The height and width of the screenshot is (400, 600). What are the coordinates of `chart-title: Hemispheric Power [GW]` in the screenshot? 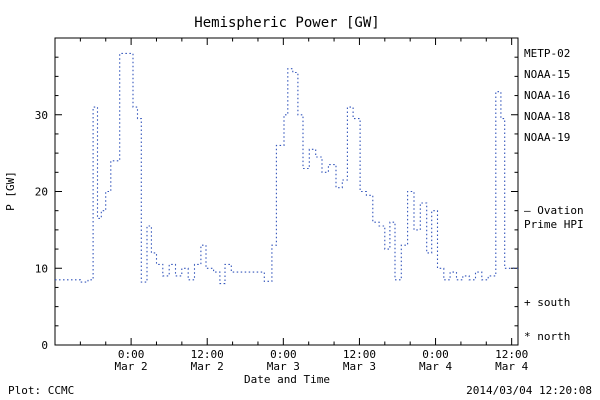 It's located at (286, 23).